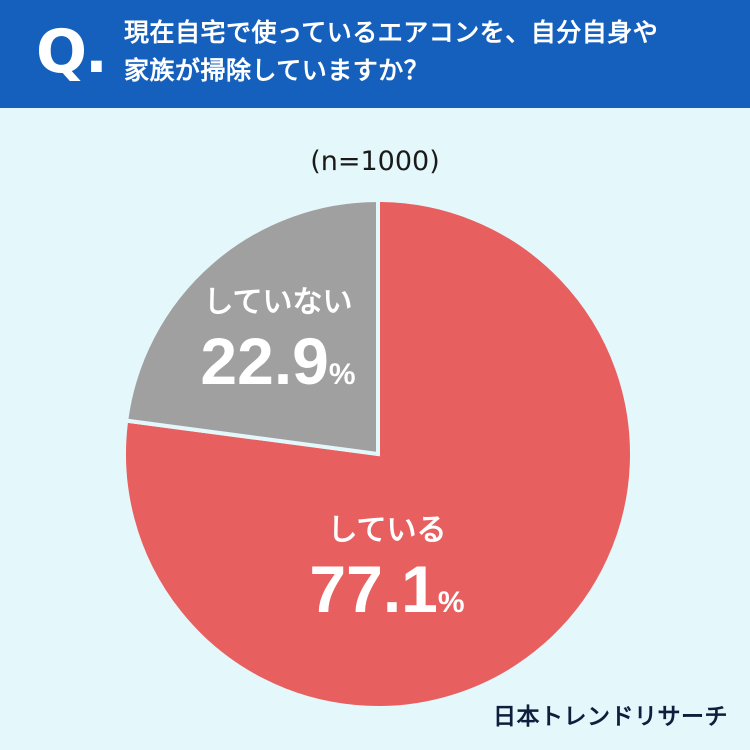  I want to click on brand-logo: 日本トレンドリサーチ, so click(610, 717).